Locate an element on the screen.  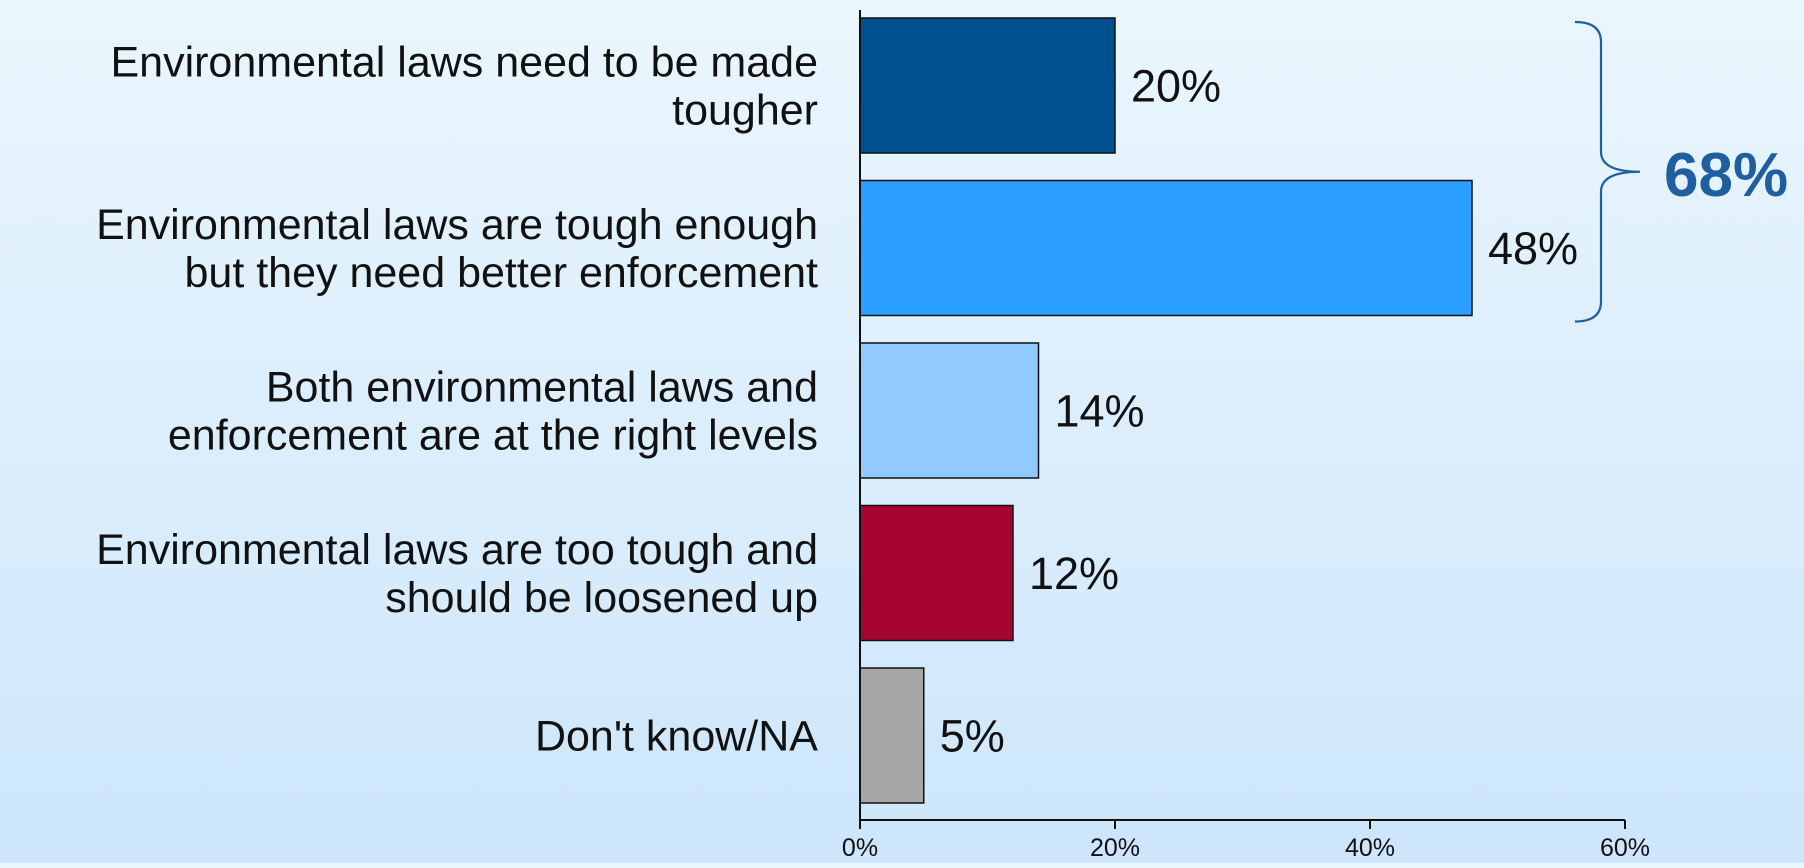
x-tick-label-3: 60% is located at coordinates (1625, 848).